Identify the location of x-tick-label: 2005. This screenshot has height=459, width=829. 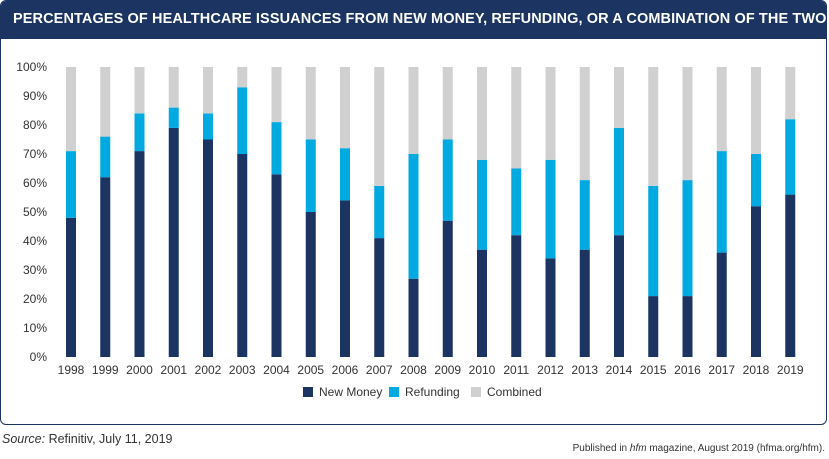
(310, 370).